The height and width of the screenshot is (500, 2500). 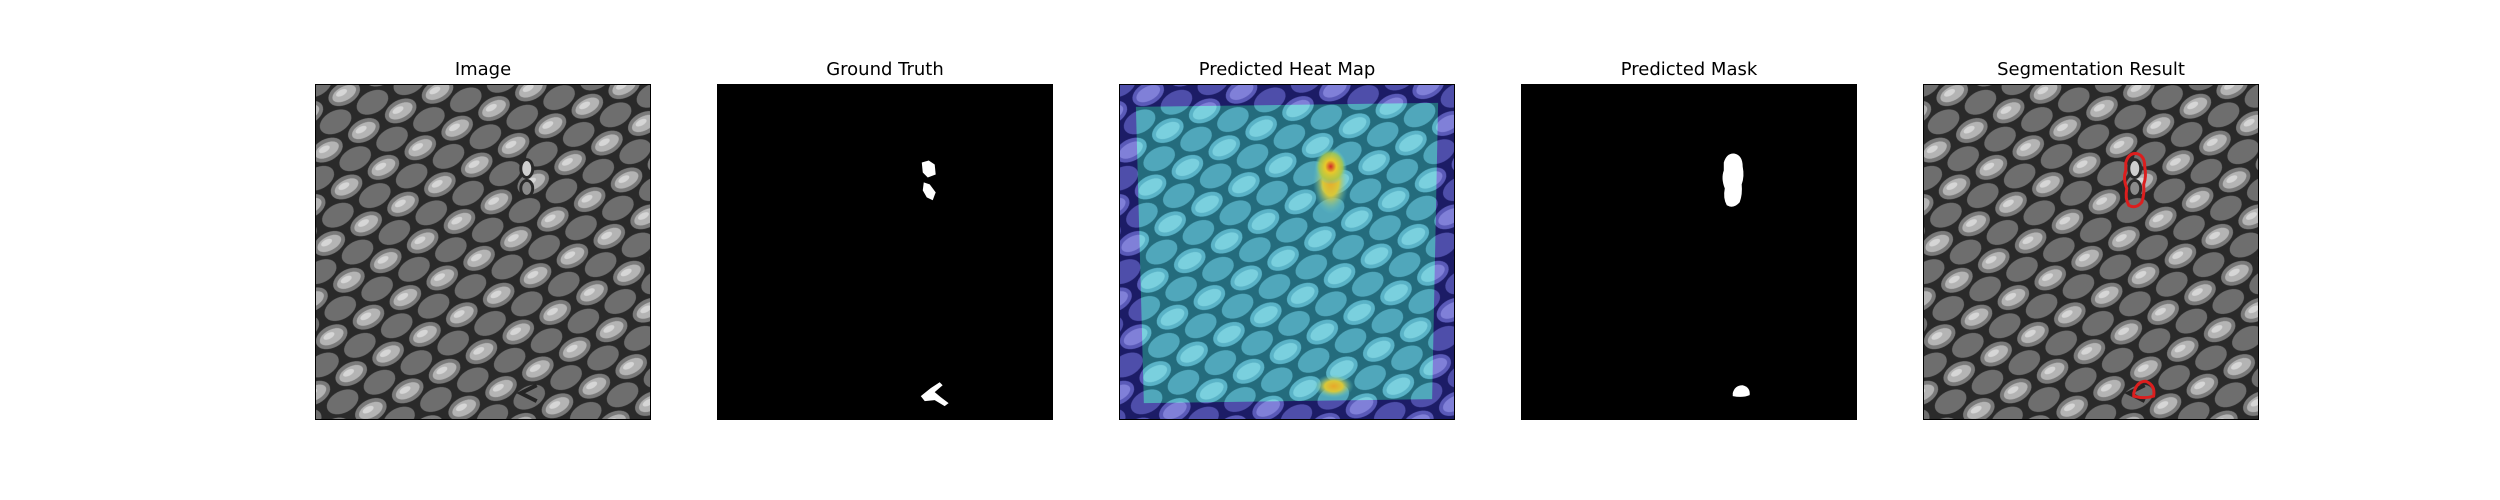 I want to click on image-frame, so click(x=483, y=252).